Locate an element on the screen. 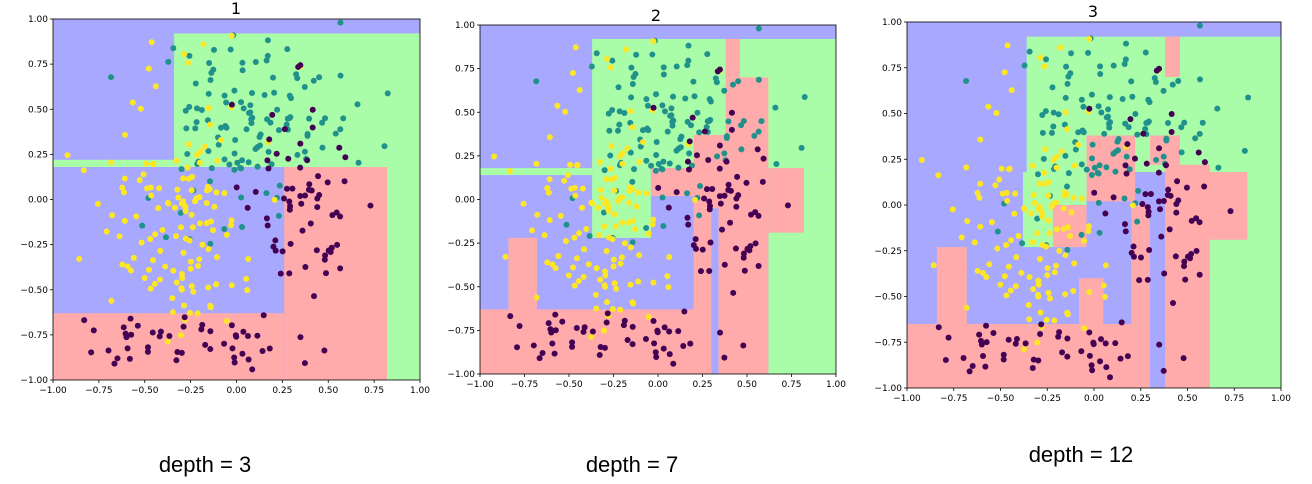  y-tick-label: 1.00 is located at coordinates (38, 20).